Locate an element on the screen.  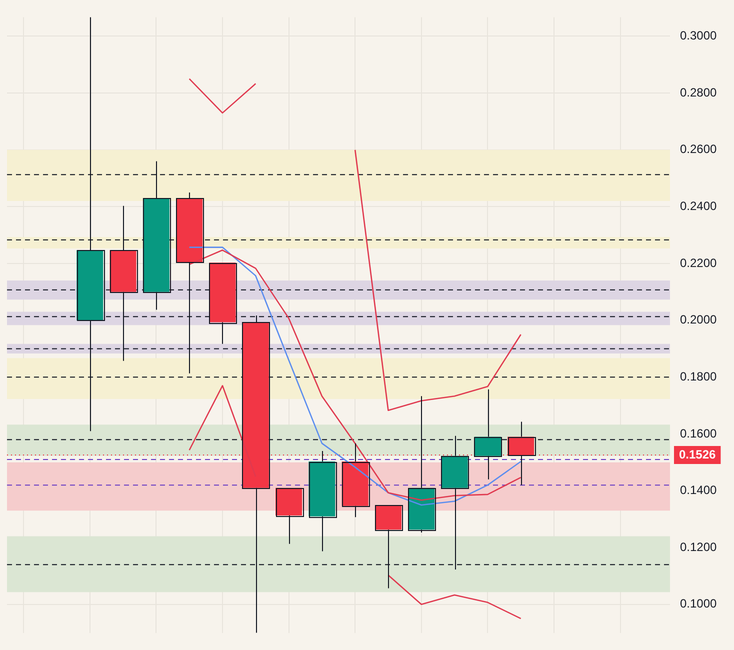
y-tick-label: 0.2400 is located at coordinates (699, 205).